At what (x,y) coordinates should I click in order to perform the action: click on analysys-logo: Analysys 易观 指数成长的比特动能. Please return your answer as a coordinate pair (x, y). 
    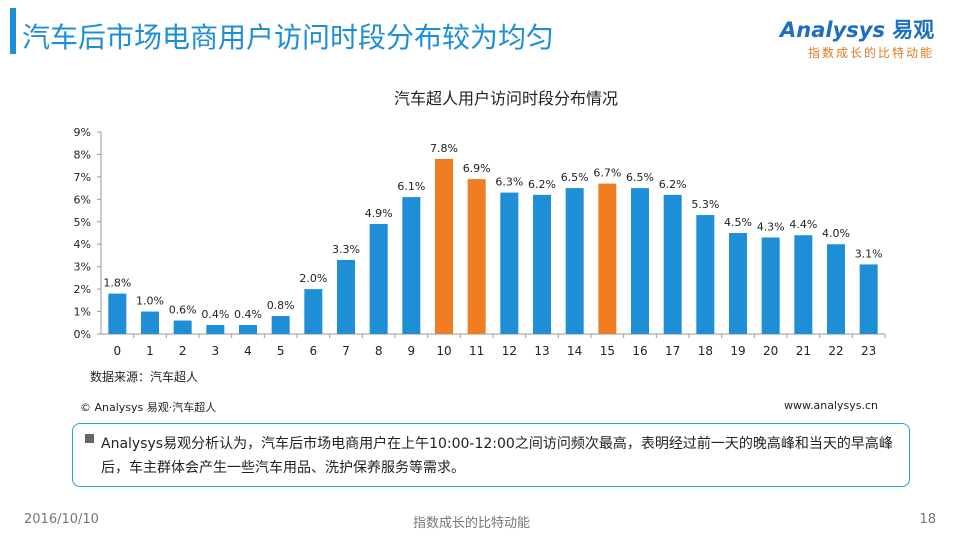
    Looking at the image, I should click on (865, 38).